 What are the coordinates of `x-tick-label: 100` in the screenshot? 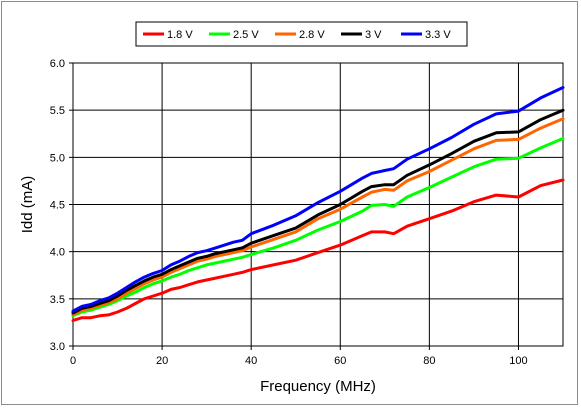 It's located at (518, 361).